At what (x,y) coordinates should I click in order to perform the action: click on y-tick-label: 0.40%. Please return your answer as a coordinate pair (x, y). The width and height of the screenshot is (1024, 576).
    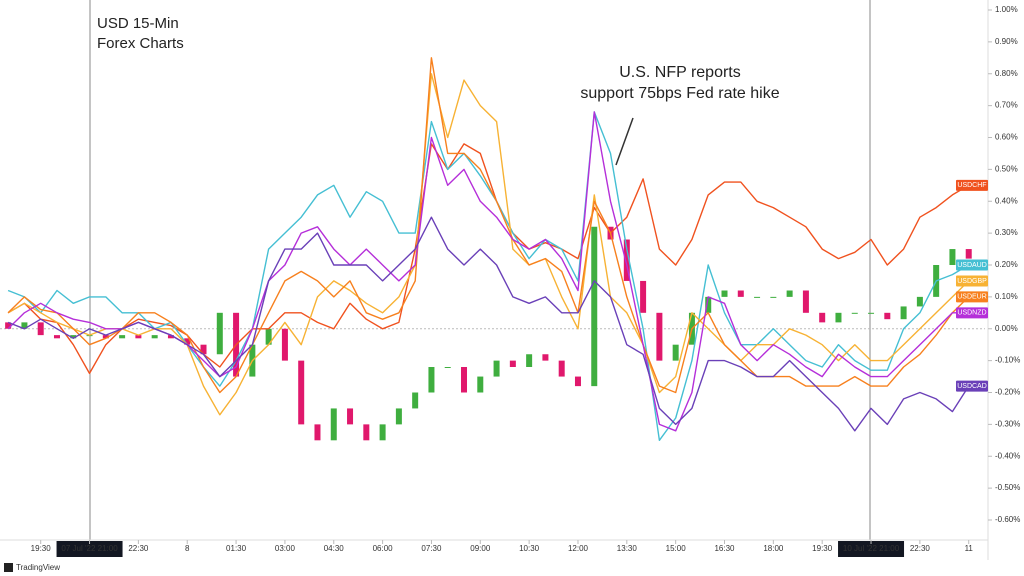
    Looking at the image, I should click on (1006, 200).